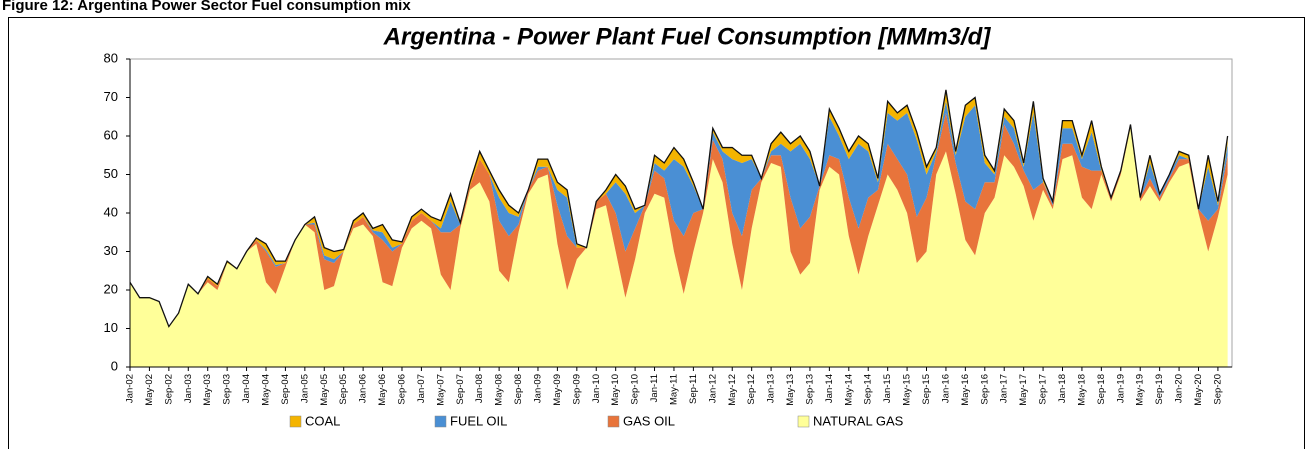  Describe the element at coordinates (771, 388) in the screenshot. I see `x-tick-label: Jan-13` at that location.